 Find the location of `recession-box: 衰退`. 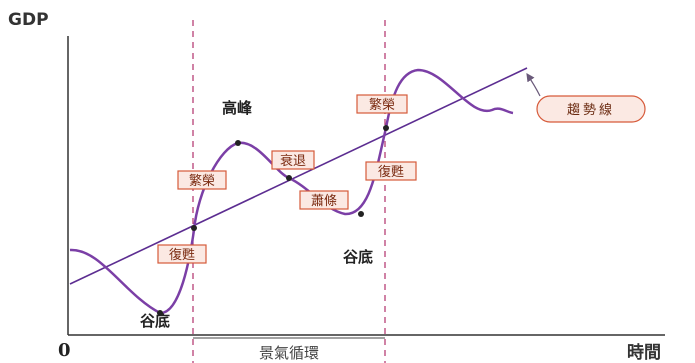

recession-box: 衰退 is located at coordinates (293, 160).